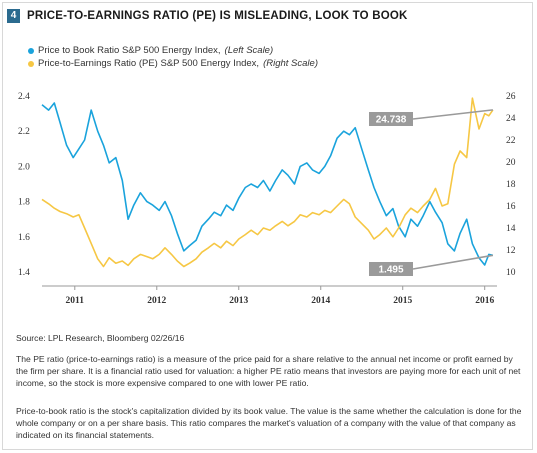 Image resolution: width=537 pixels, height=453 pixels. Describe the element at coordinates (249, 50) in the screenshot. I see `legend-scale-pb: (Left Scale)` at that location.